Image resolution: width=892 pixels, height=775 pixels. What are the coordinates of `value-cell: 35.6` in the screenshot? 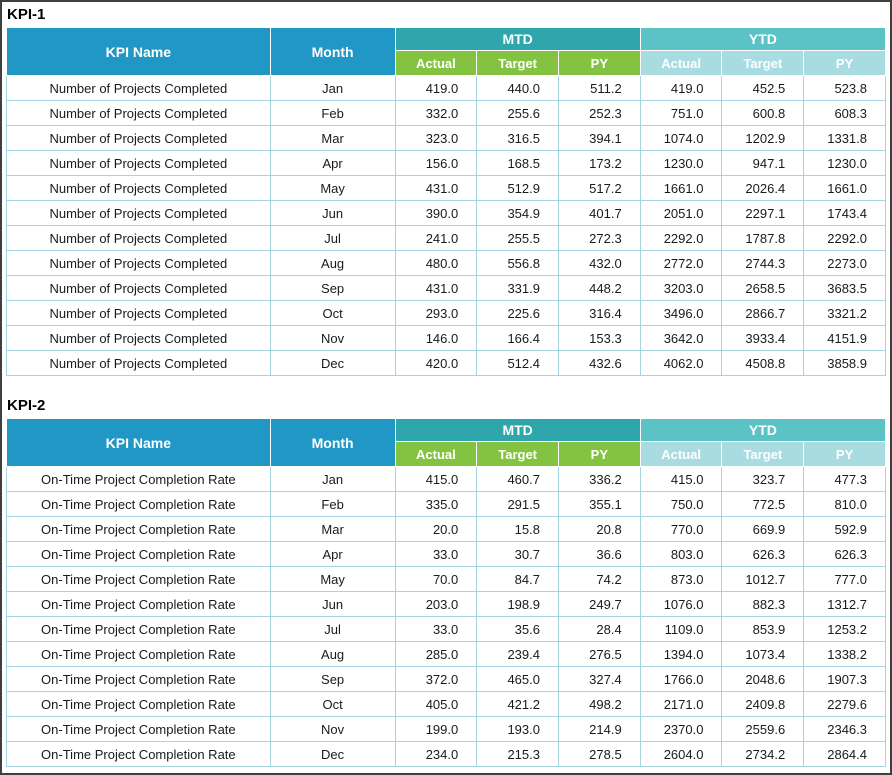 It's located at (517, 629).